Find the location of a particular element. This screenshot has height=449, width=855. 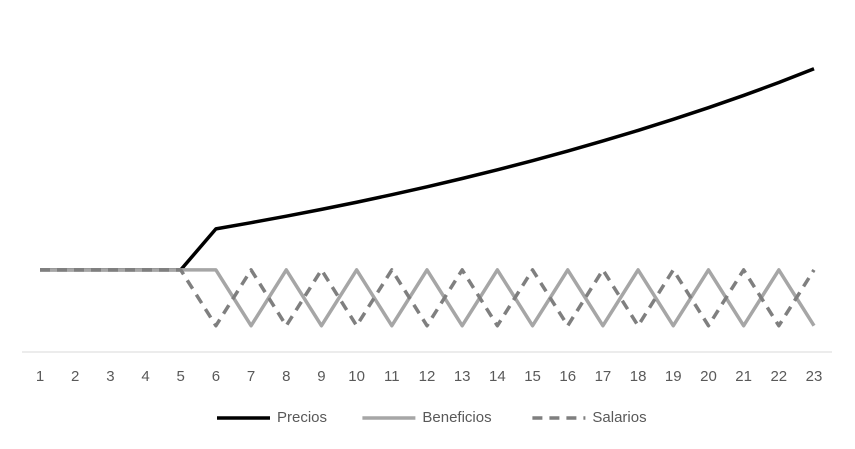

x-tick-label: 23 is located at coordinates (814, 376).